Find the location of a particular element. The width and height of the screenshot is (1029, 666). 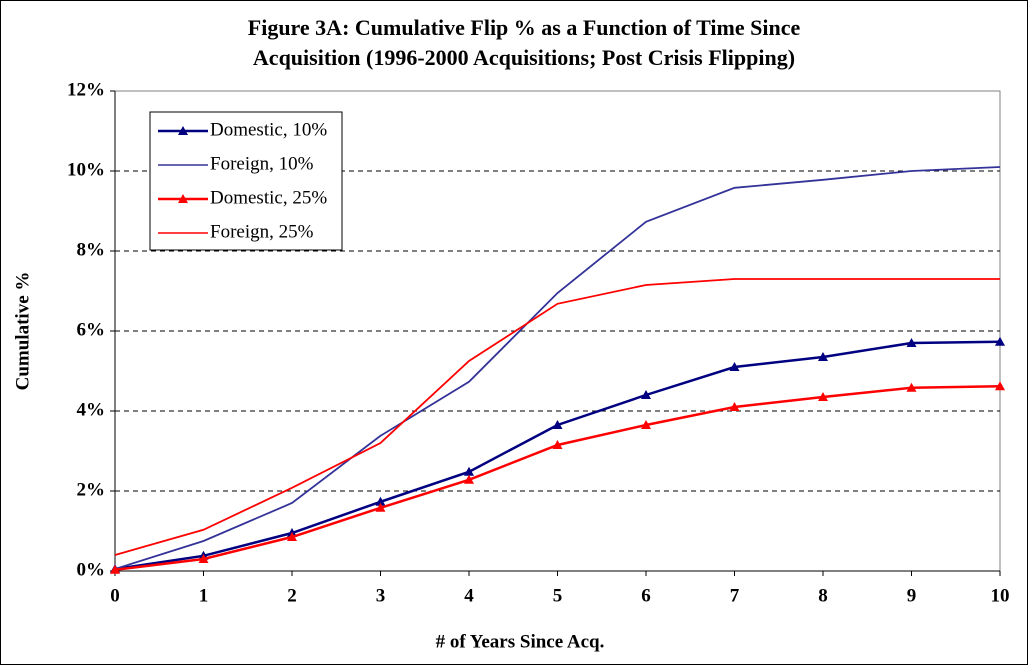

x-tick-label: 9 is located at coordinates (912, 595).